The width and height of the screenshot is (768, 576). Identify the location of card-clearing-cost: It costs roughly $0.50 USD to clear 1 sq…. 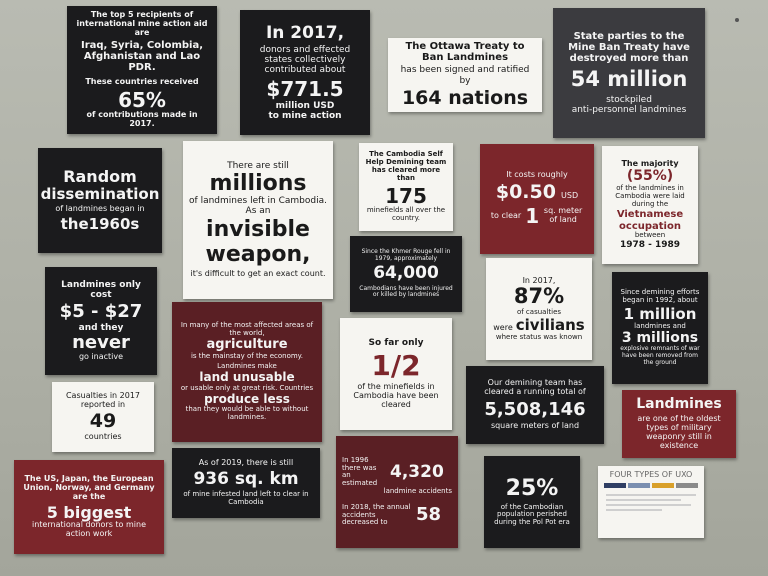
(537, 199).